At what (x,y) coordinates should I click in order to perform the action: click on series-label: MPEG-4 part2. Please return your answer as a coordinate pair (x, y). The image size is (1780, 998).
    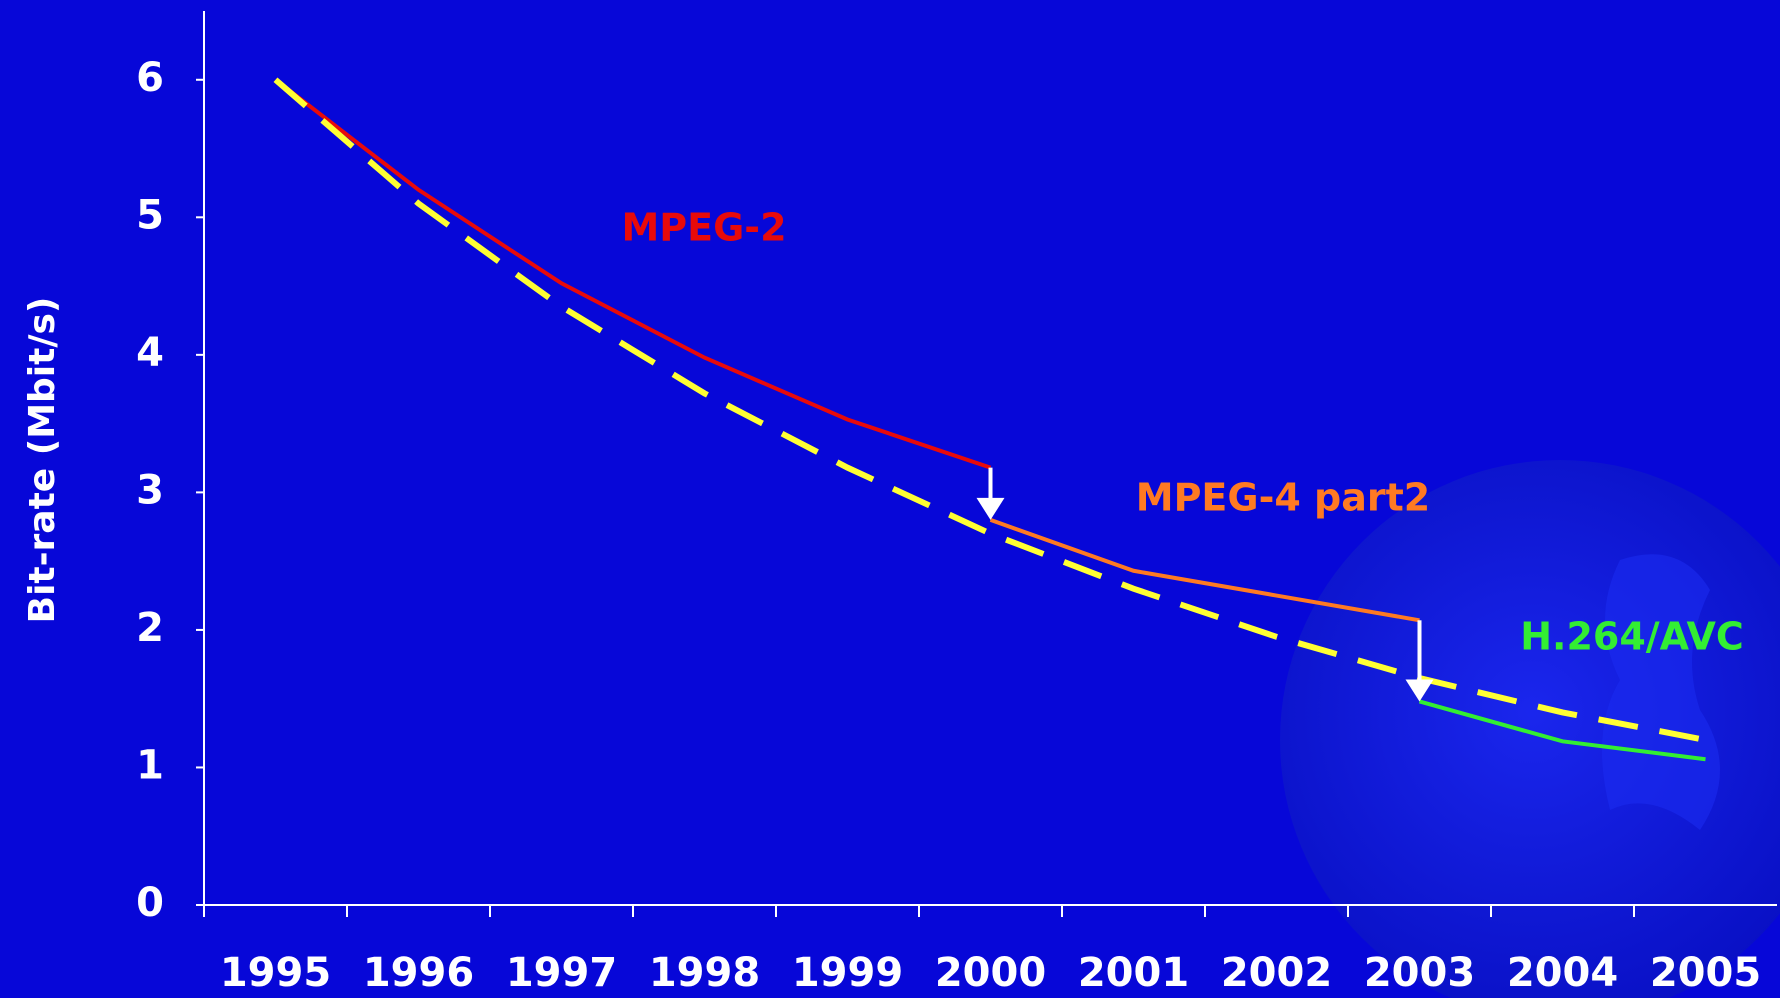
    Looking at the image, I should click on (1283, 498).